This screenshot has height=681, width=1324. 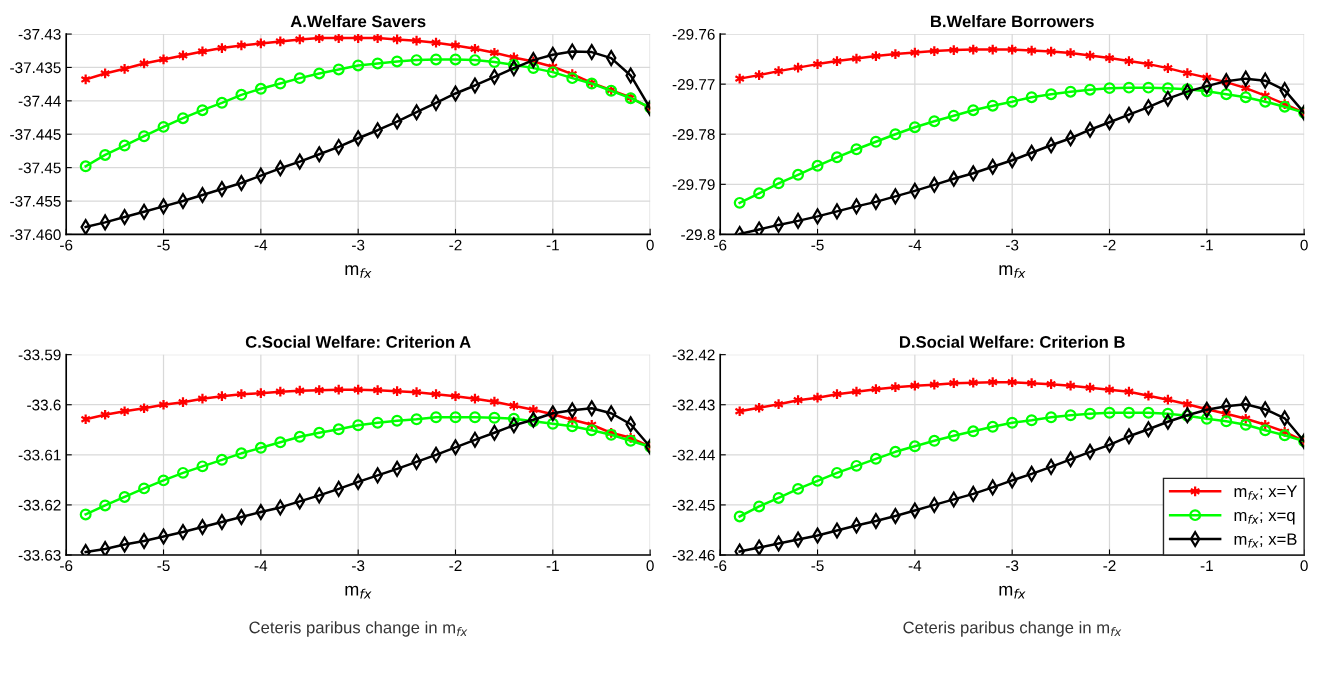 I want to click on y-tick-label: -37.435, so click(x=35, y=68).